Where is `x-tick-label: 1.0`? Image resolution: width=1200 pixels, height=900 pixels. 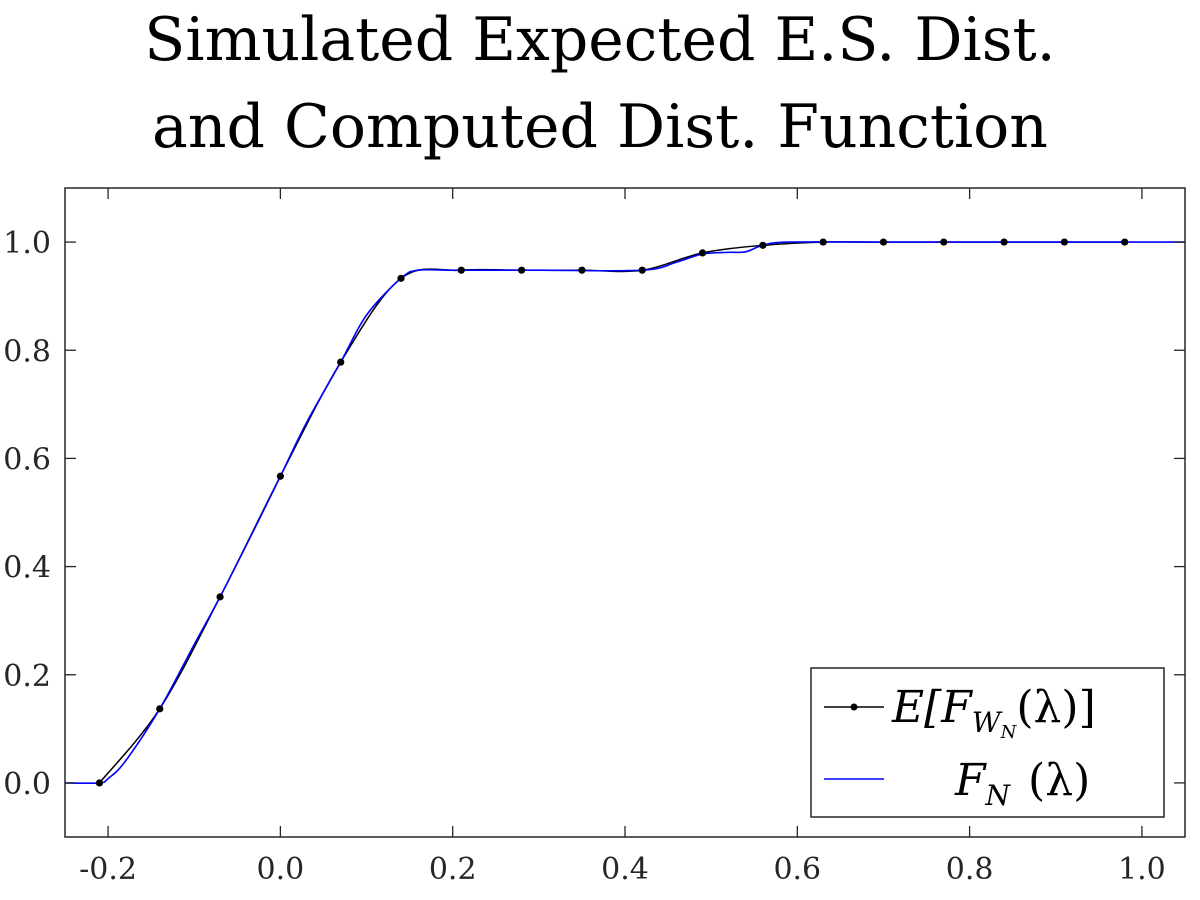 x-tick-label: 1.0 is located at coordinates (1142, 869).